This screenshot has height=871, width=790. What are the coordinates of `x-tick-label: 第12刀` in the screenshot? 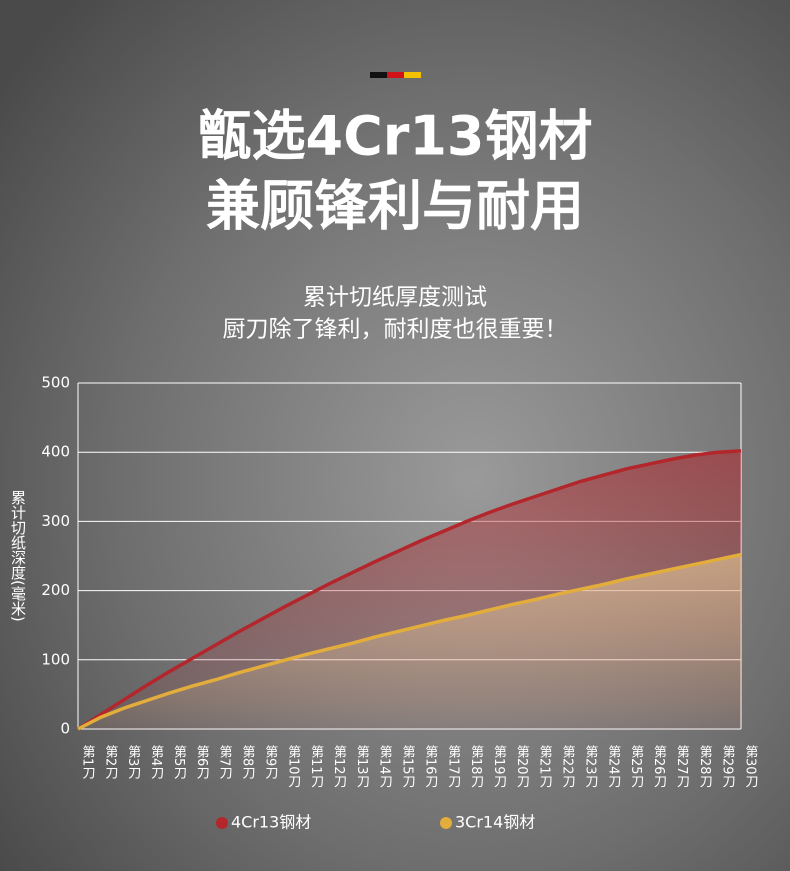 It's located at (339, 767).